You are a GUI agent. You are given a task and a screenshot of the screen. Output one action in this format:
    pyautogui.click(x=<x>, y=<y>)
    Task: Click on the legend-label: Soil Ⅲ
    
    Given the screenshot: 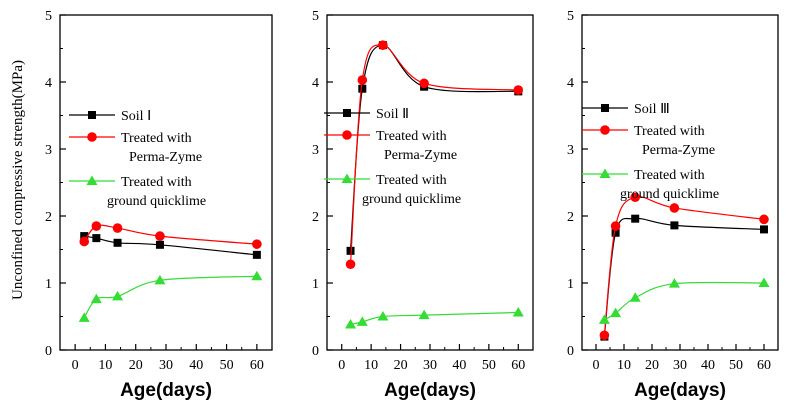 What is the action you would take?
    pyautogui.click(x=652, y=109)
    